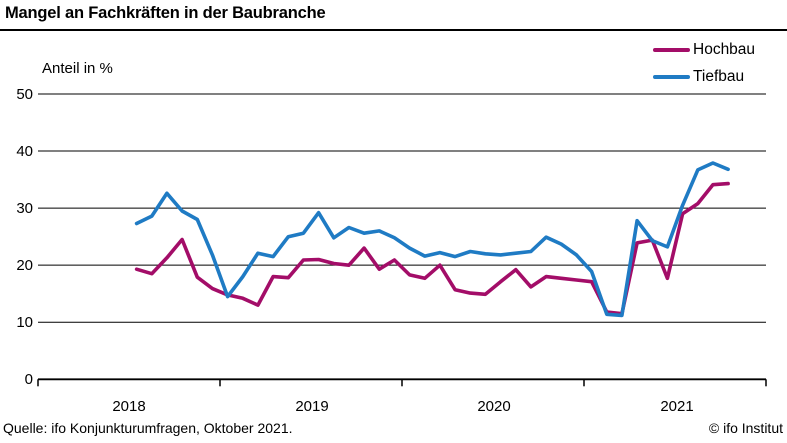 The height and width of the screenshot is (443, 787). What do you see at coordinates (719, 76) in the screenshot?
I see `legend-label: Tiefbau` at bounding box center [719, 76].